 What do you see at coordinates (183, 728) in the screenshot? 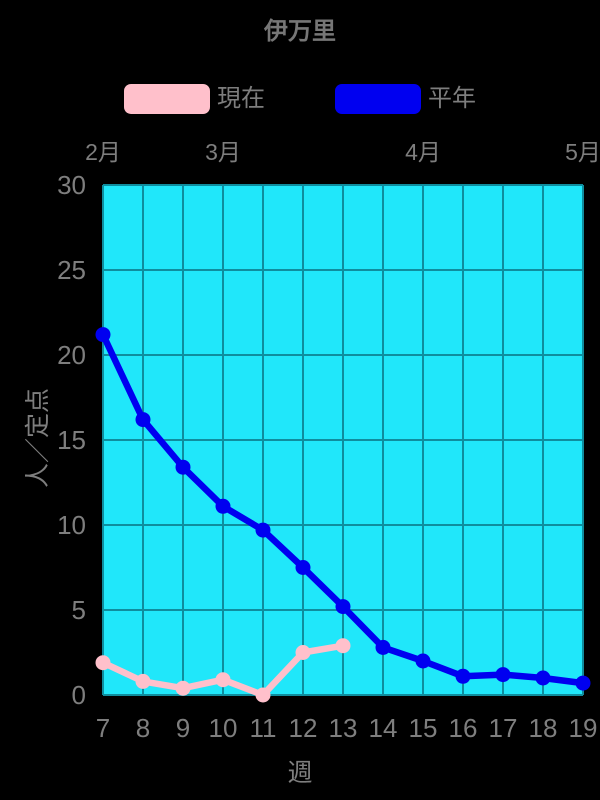
I see `x-tick-label: 9` at bounding box center [183, 728].